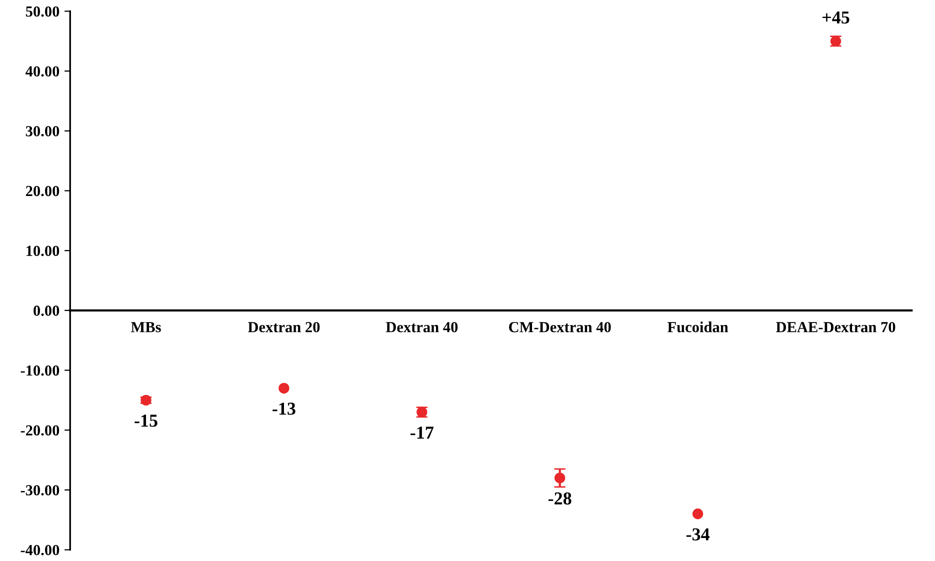 Image resolution: width=935 pixels, height=561 pixels. I want to click on data-label: -15, so click(146, 420).